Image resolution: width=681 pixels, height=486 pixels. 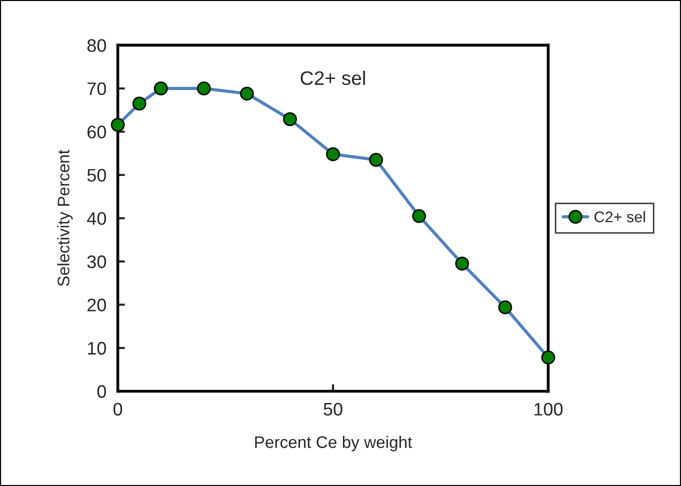 What do you see at coordinates (96, 175) in the screenshot?
I see `y-tick-label: 50` at bounding box center [96, 175].